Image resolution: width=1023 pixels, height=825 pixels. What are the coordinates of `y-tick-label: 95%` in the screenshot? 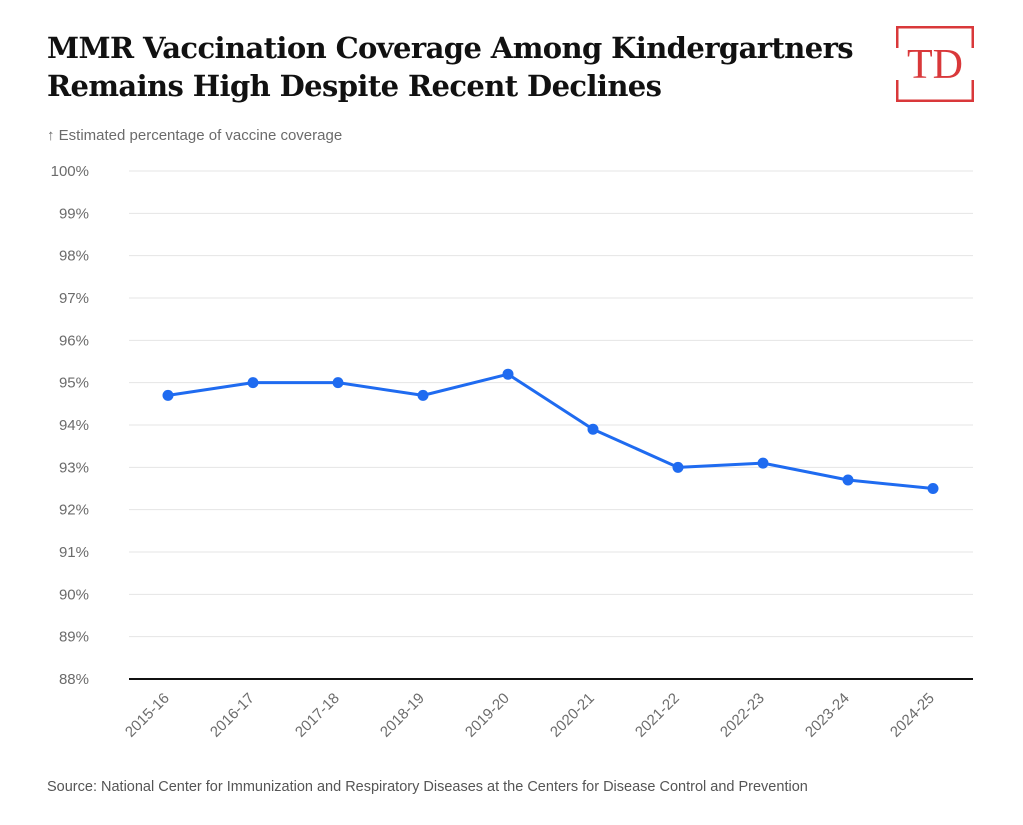 It's located at (74, 383).